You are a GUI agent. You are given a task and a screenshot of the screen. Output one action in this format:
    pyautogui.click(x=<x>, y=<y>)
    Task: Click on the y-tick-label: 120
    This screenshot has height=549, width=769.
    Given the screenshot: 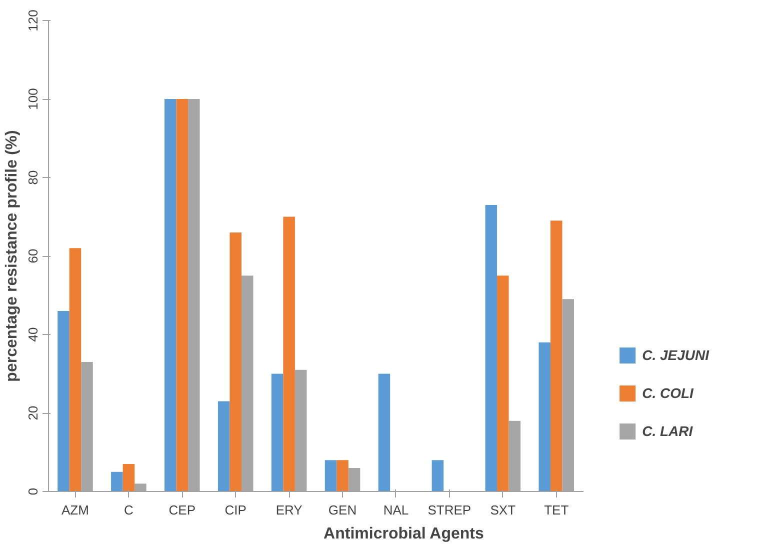 What is the action you would take?
    pyautogui.click(x=33, y=21)
    